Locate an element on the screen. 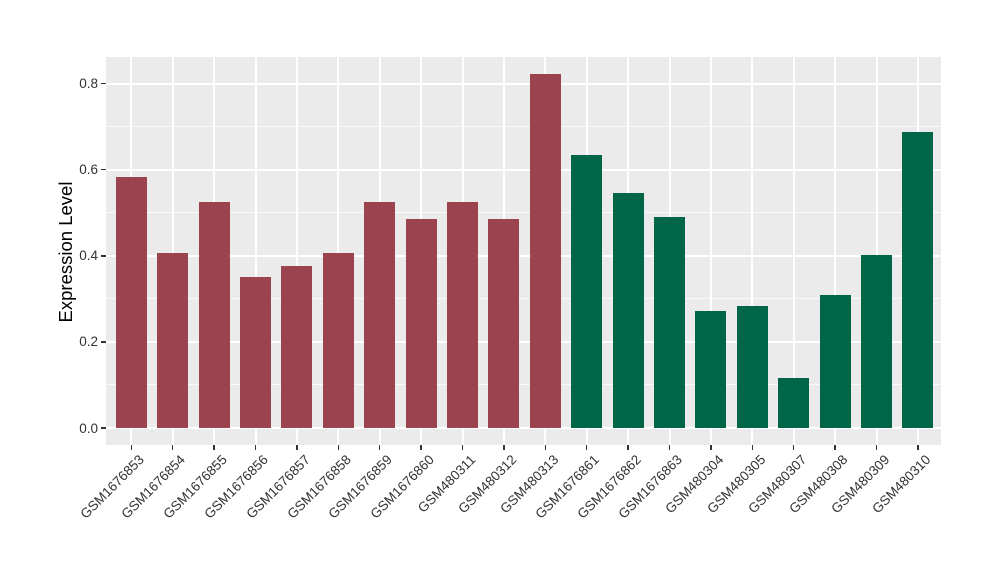  bar-GSM1676859 is located at coordinates (380, 315).